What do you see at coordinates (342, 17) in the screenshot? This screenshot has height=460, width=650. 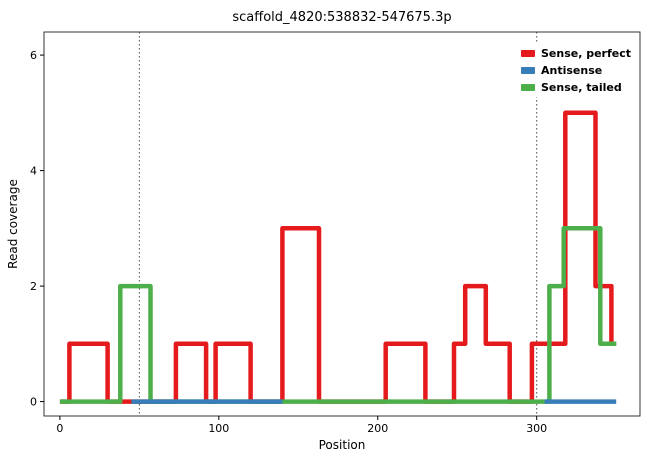 I see `chart-title: scaffold_4820:538832-547675.3p` at bounding box center [342, 17].